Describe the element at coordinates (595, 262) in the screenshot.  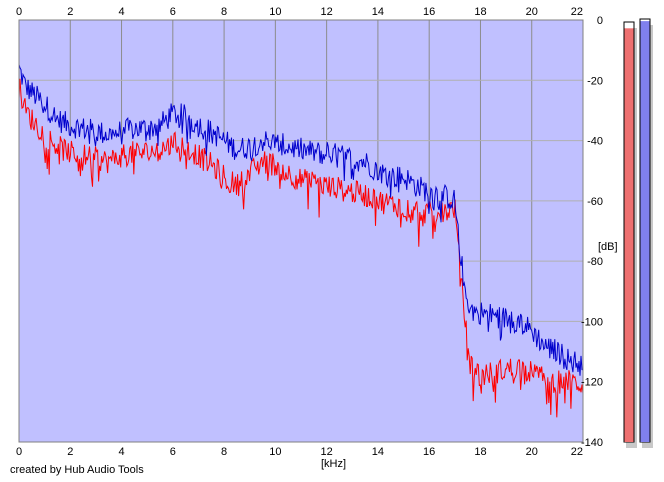
I see `y-tick-label: -80` at that location.